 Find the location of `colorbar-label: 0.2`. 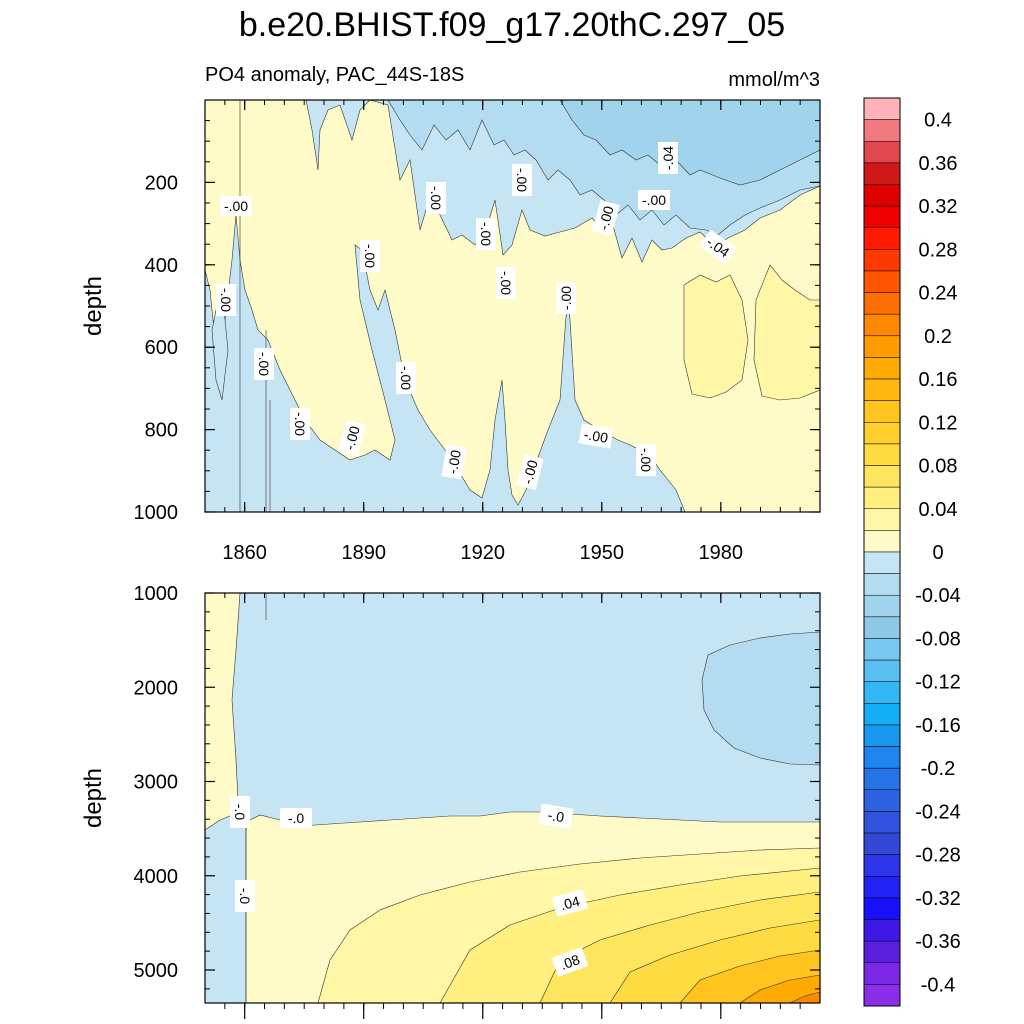

colorbar-label: 0.2 is located at coordinates (938, 337).